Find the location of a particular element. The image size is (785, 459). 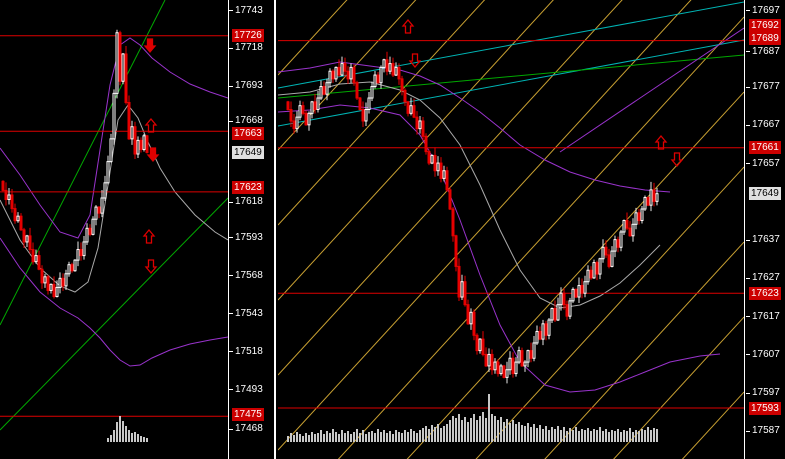

price-tick-label: 17493 is located at coordinates (249, 389).